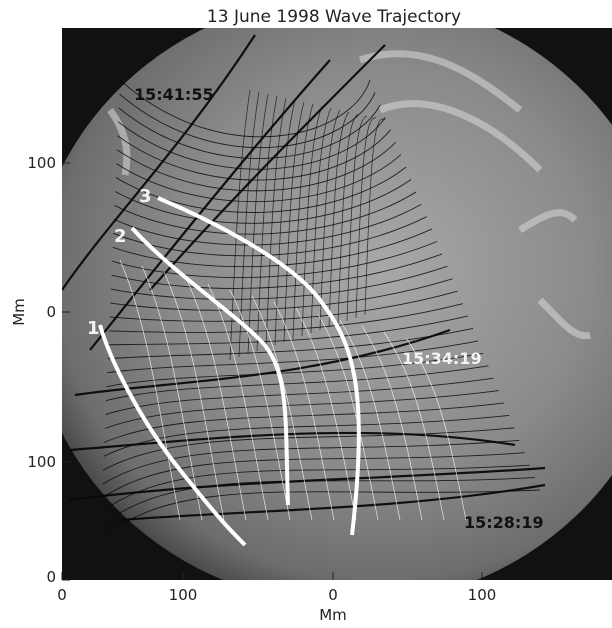 The image size is (612, 628). Describe the element at coordinates (93, 328) in the screenshot. I see `trajectory-label-1: 1` at that location.